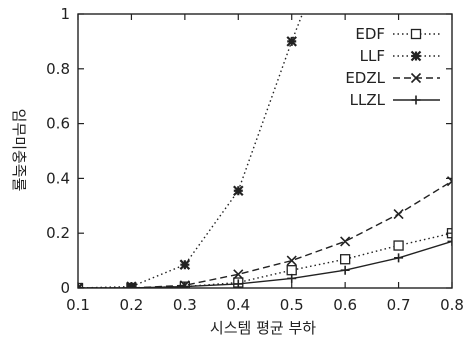 Image resolution: width=463 pixels, height=340 pixels. I want to click on y-tick-label: 0.6, so click(58, 124).